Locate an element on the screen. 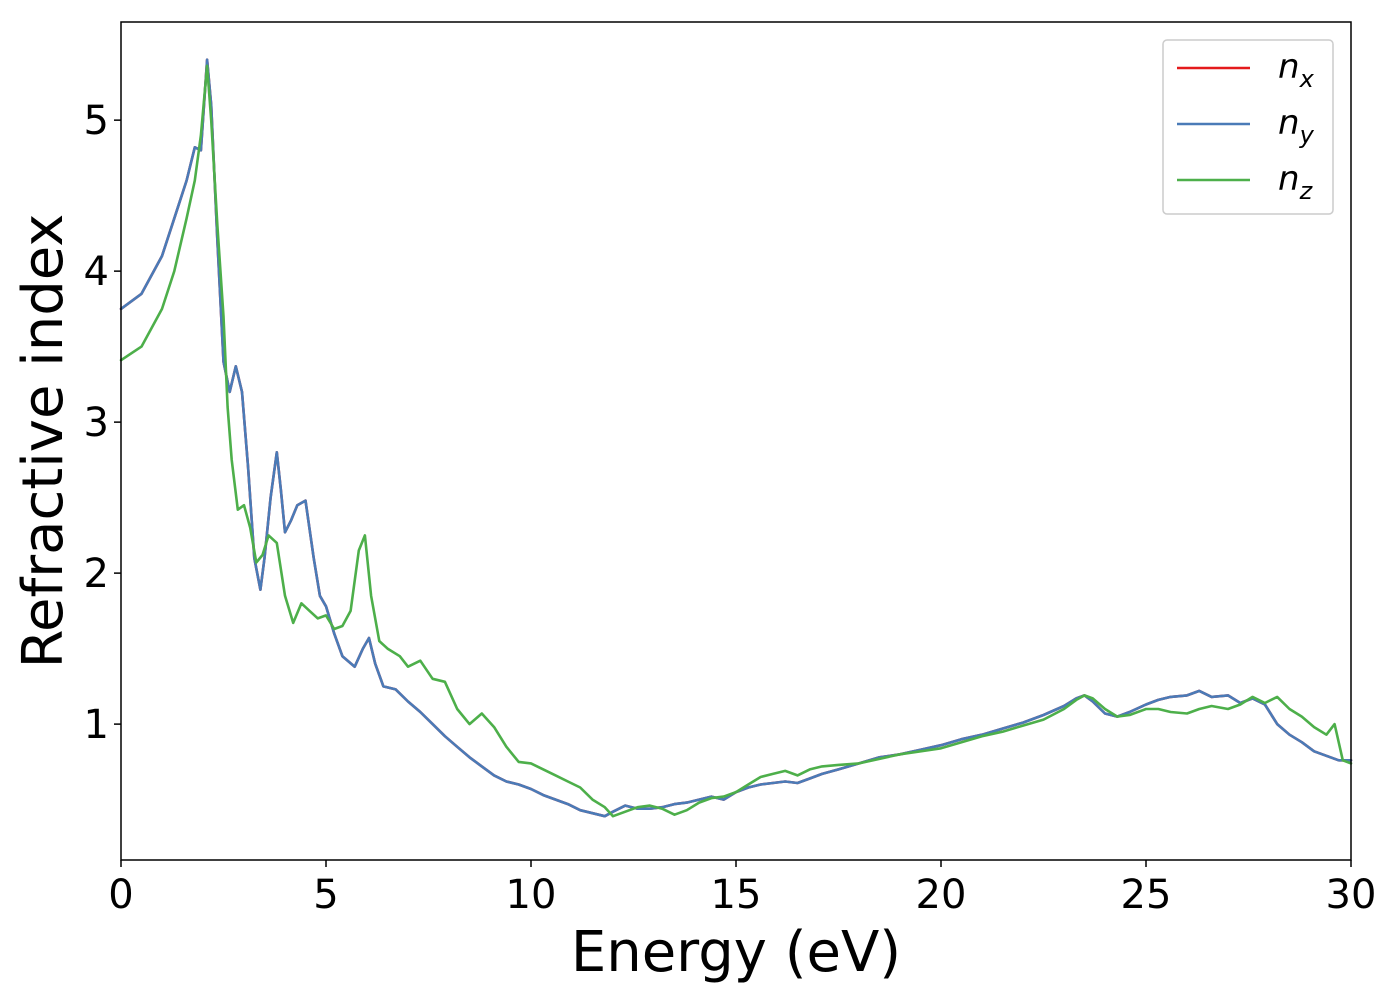 This screenshot has height=1000, width=1400. x-tick-label: 20 is located at coordinates (941, 895).